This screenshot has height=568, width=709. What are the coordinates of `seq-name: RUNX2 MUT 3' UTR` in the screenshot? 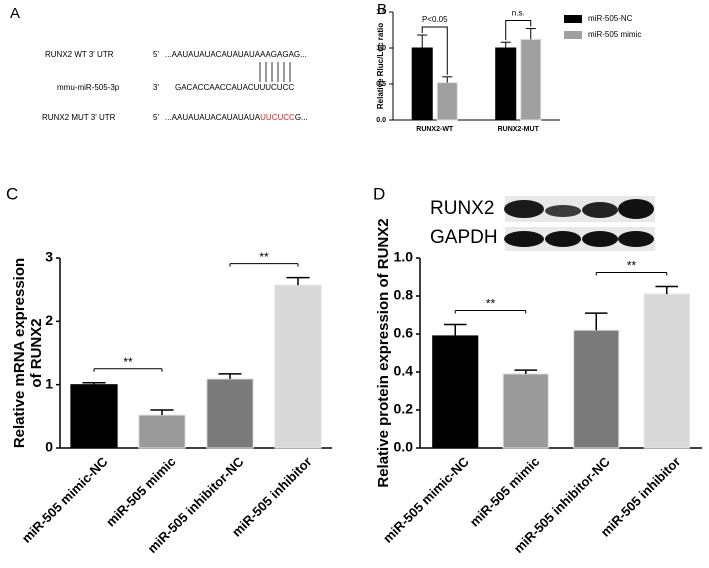 It's located at (79, 117).